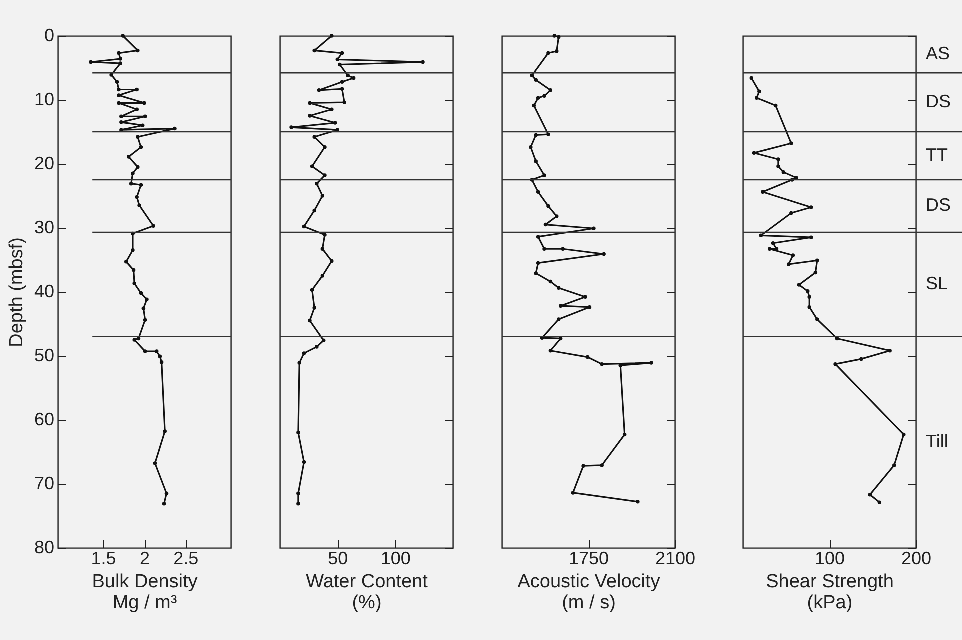 This screenshot has height=640, width=962. Describe the element at coordinates (44, 356) in the screenshot. I see `y-tick-label: 50` at that location.